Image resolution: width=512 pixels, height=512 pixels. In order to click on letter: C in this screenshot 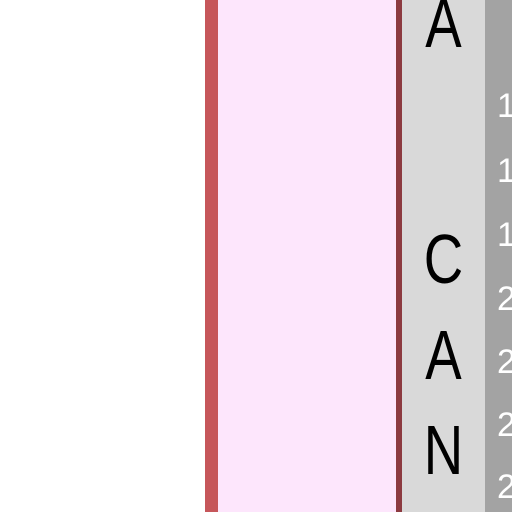, I will do `click(443, 259)`.